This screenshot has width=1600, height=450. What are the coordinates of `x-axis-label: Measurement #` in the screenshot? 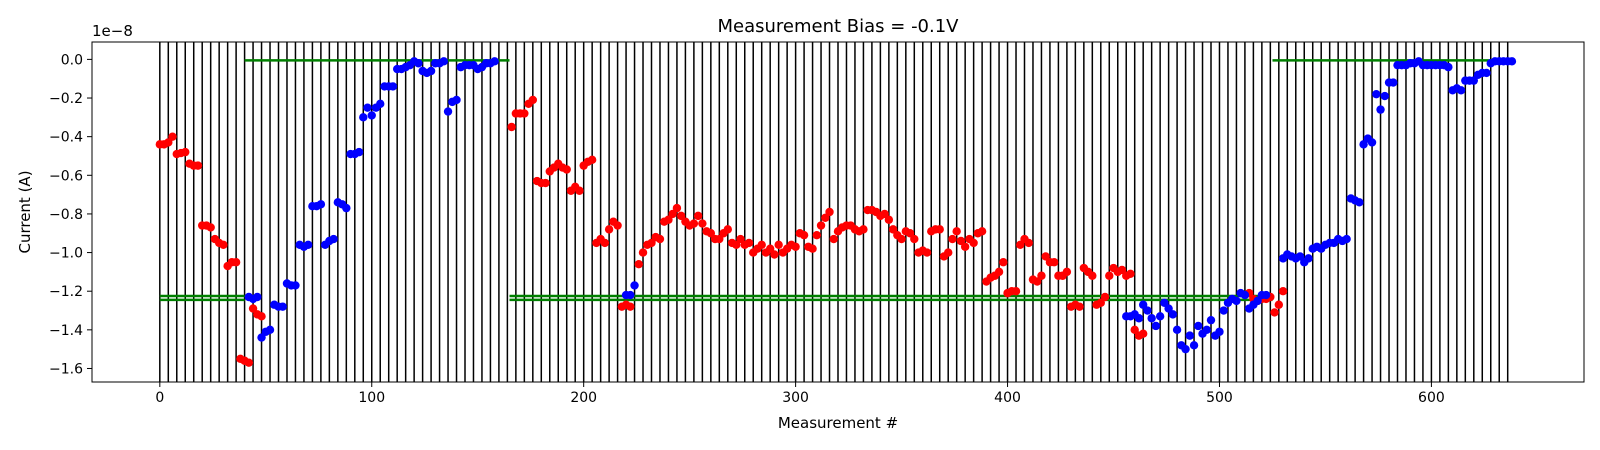 It's located at (838, 423).